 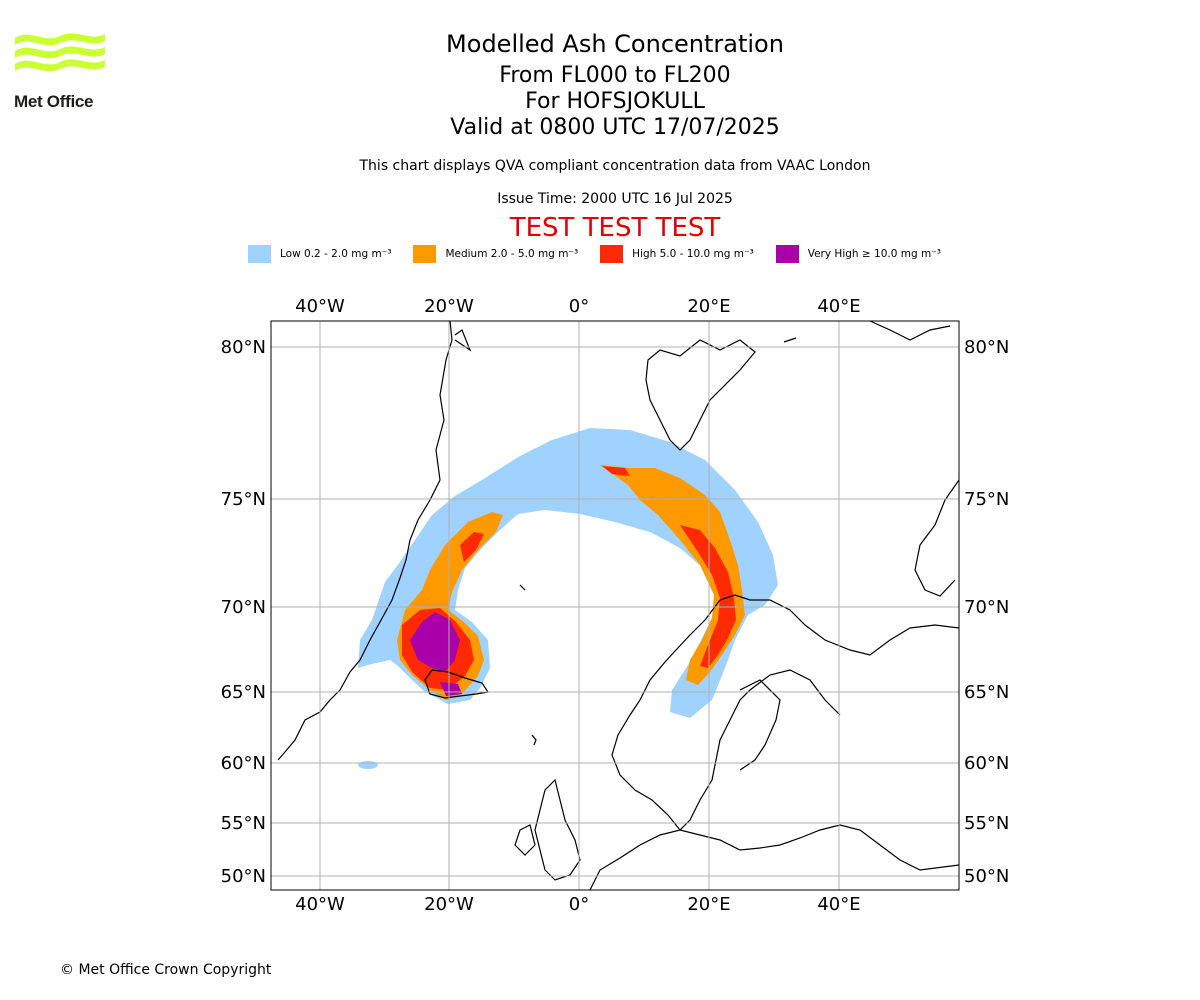 What do you see at coordinates (838, 904) in the screenshot?
I see `lon-tick-bottom-5: 40°E` at bounding box center [838, 904].